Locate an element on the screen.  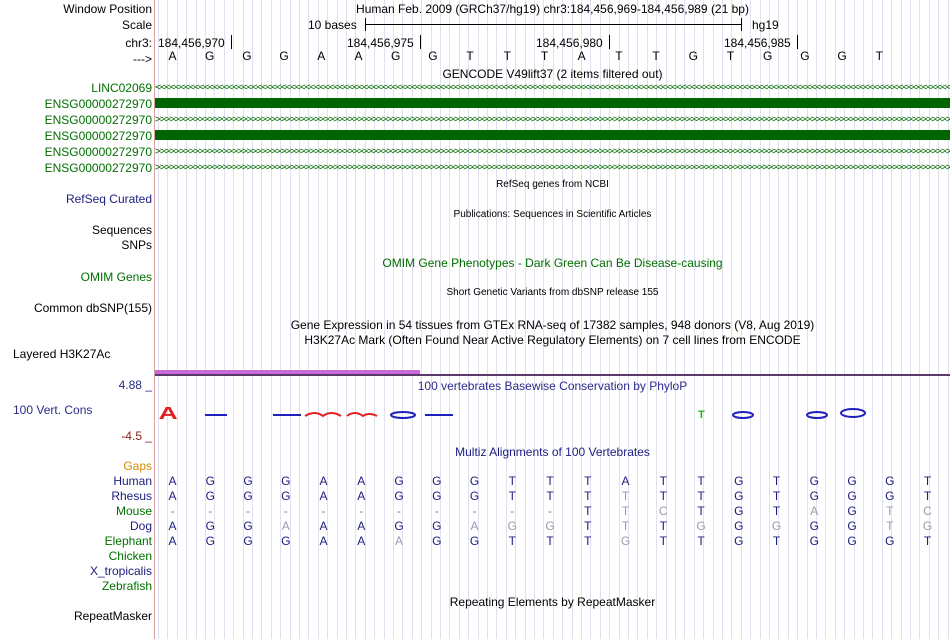
omim-genes-label: OMIM Genes is located at coordinates (116, 277).